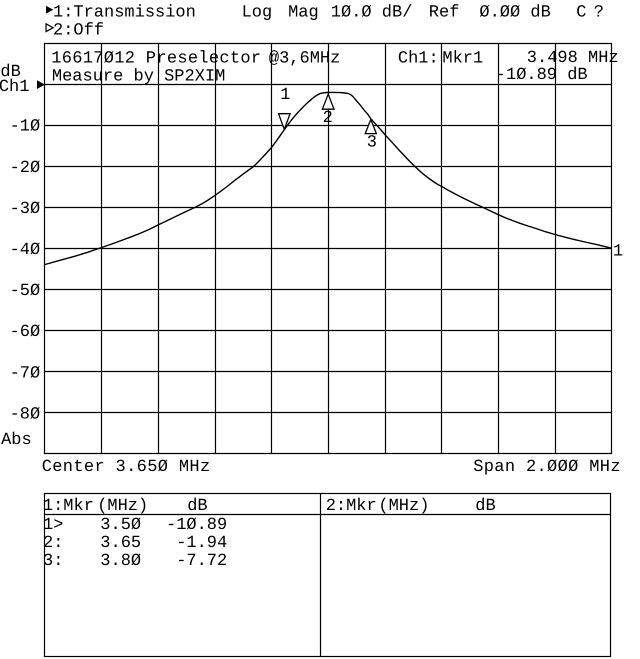 The width and height of the screenshot is (640, 659). What do you see at coordinates (25, 127) in the screenshot?
I see `svg-text: -1Ø` at bounding box center [25, 127].